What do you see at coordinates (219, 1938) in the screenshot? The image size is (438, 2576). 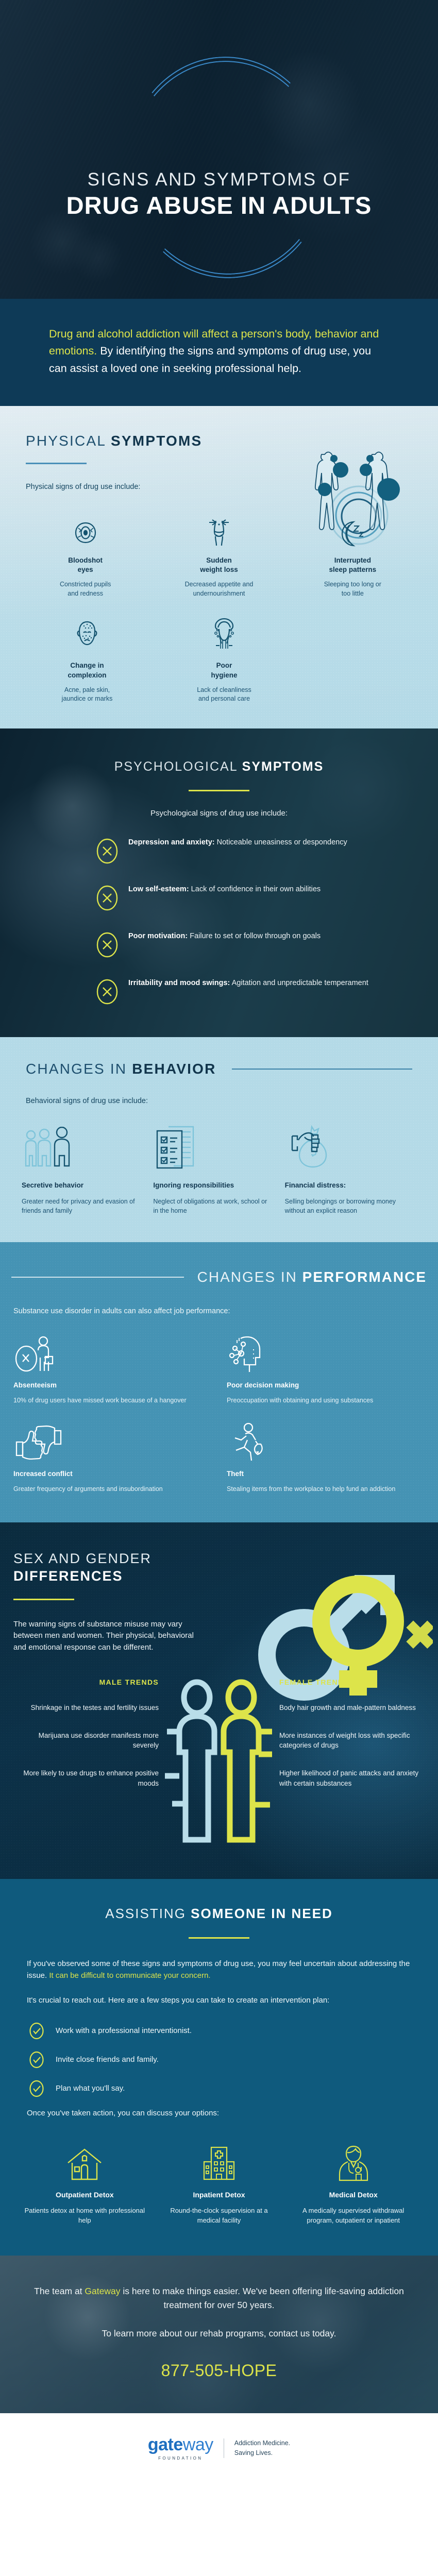 I see `assist-rule` at bounding box center [219, 1938].